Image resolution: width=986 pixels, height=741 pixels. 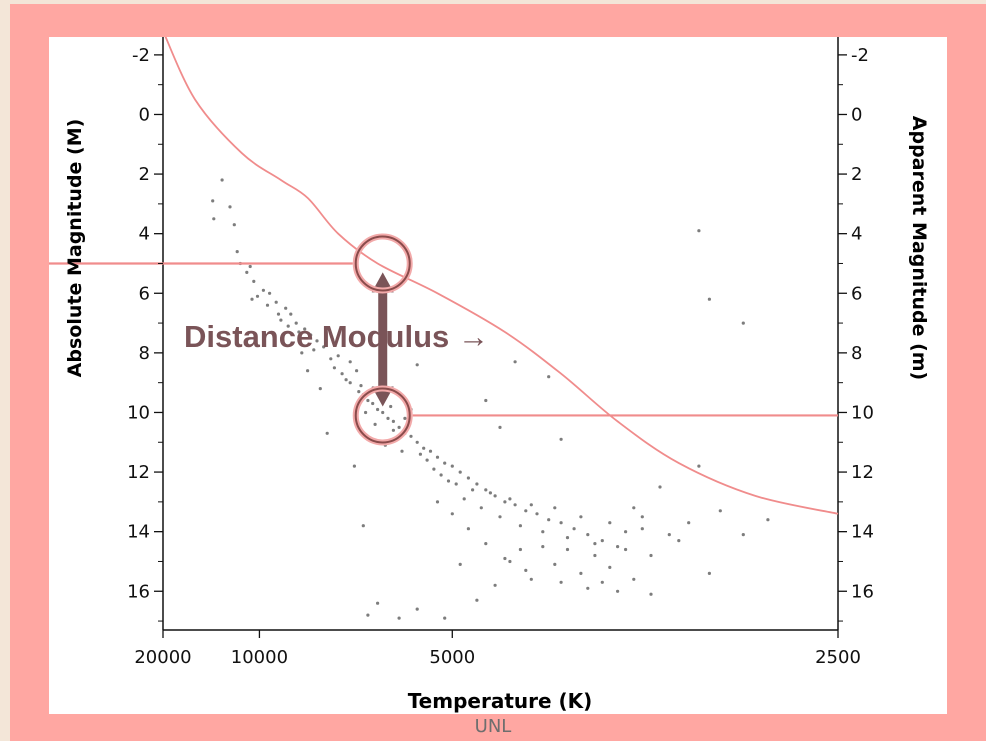 I want to click on x-tick-label: 20000, so click(x=162, y=657).